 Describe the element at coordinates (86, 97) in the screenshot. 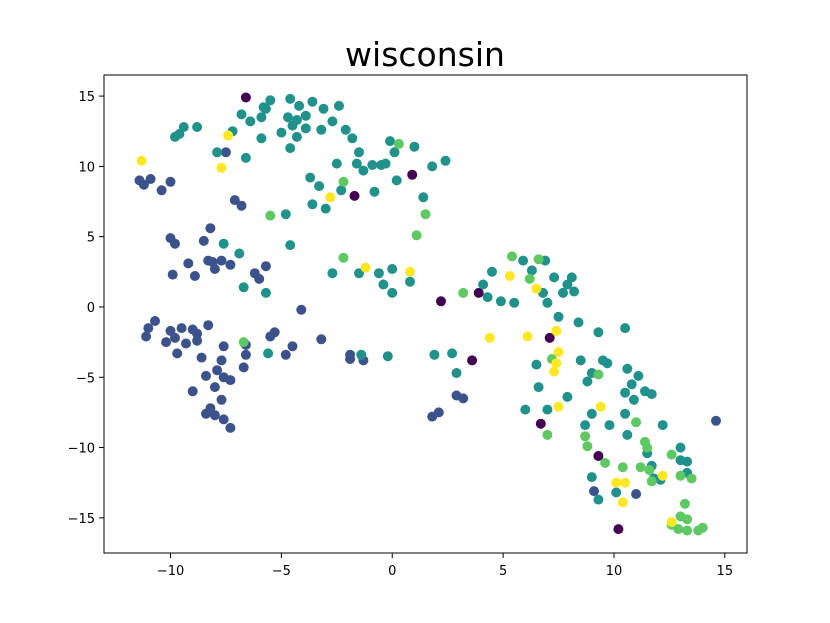

I see `y-tick-label: 15` at that location.